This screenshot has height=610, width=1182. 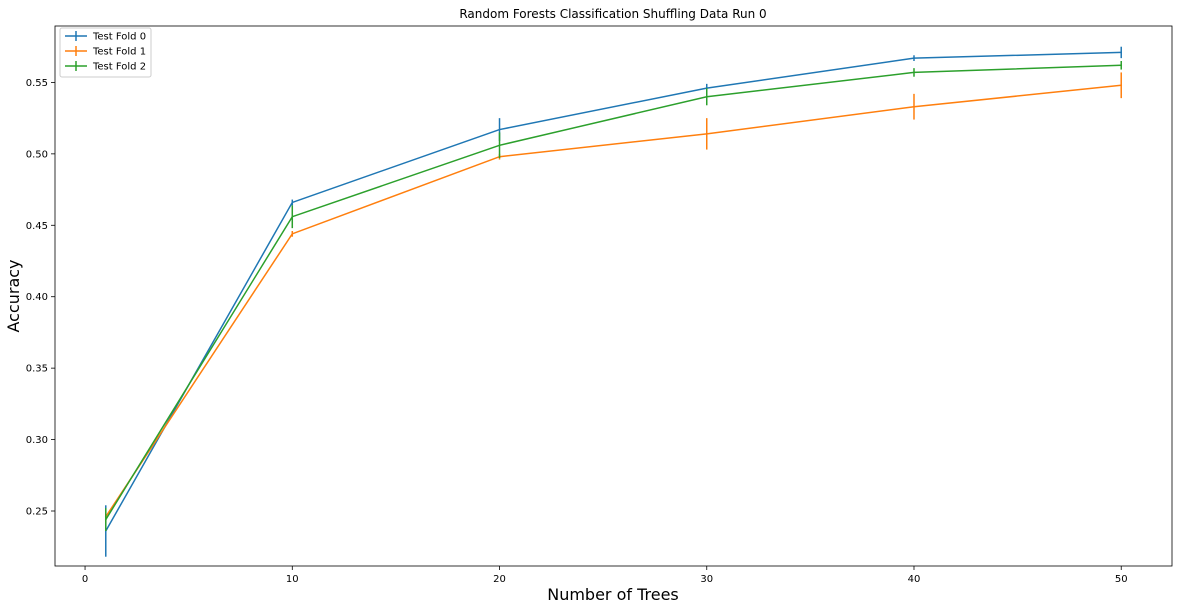 I want to click on legend: Test Fold 0 Test Fold 1 Test Fold 2, so click(x=105, y=52).